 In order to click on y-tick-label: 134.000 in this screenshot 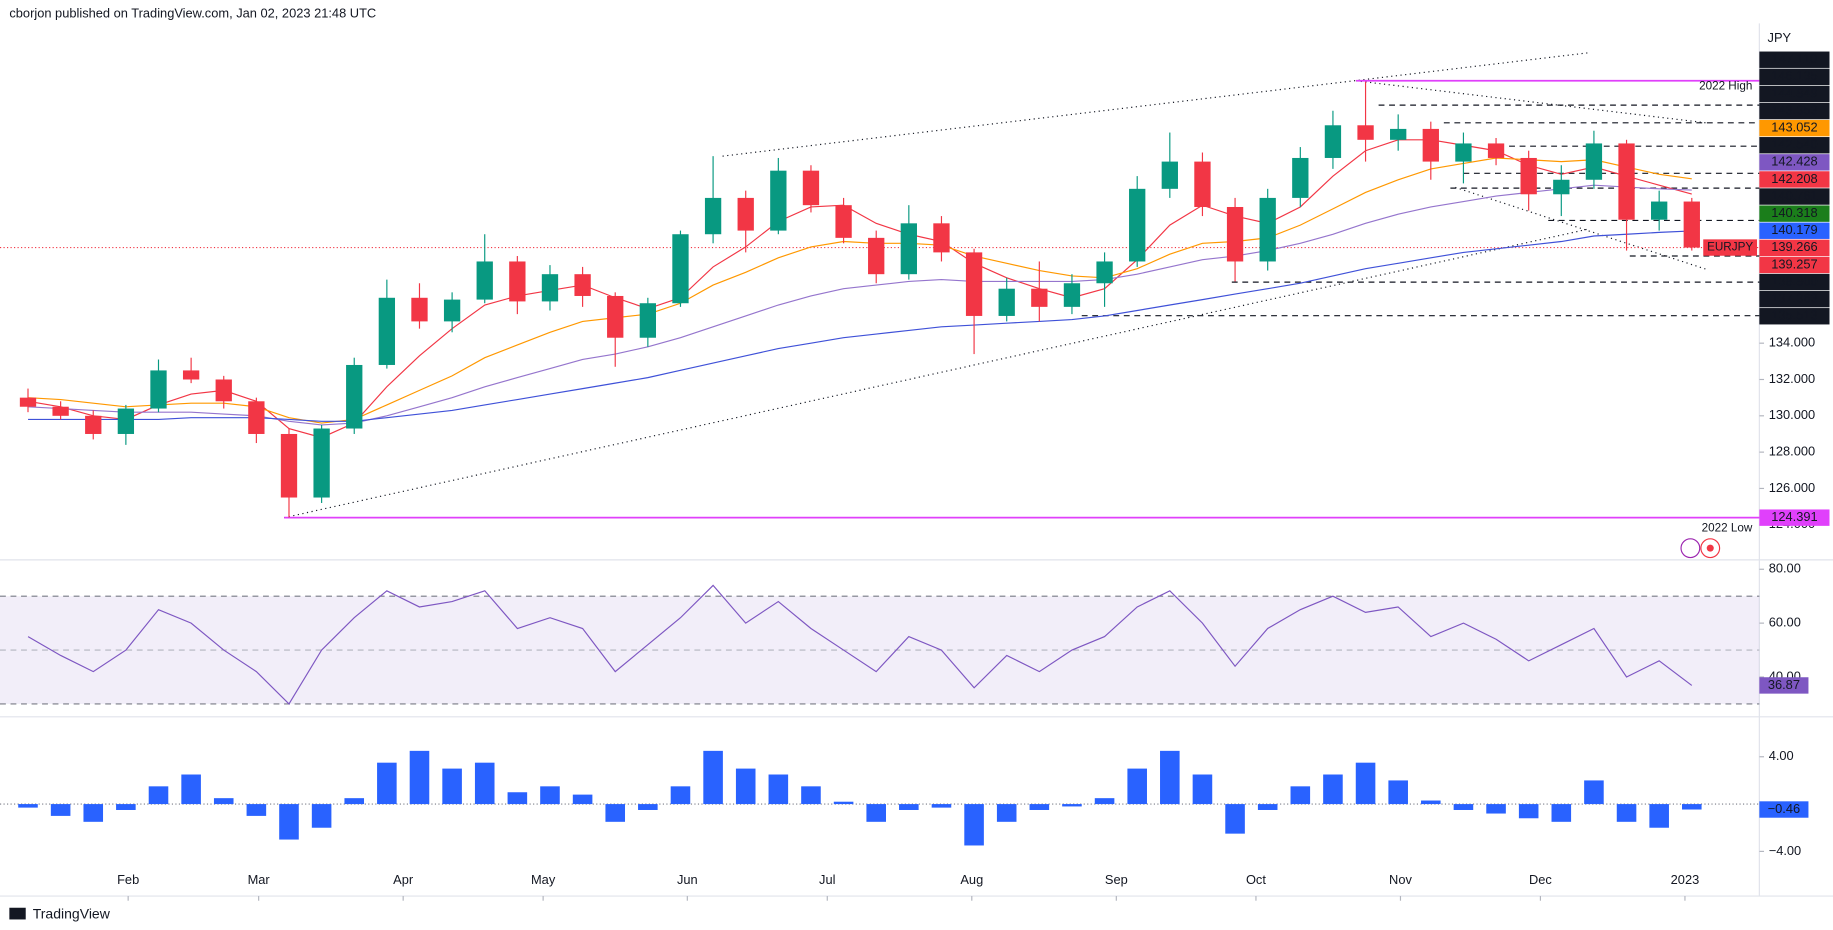, I will do `click(1792, 342)`.